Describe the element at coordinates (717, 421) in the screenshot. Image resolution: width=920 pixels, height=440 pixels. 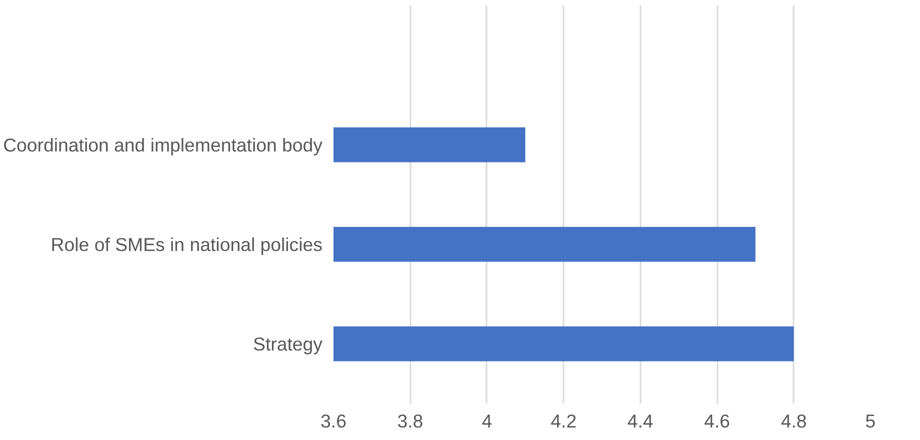
I see `x-tick-label: 4.6` at that location.